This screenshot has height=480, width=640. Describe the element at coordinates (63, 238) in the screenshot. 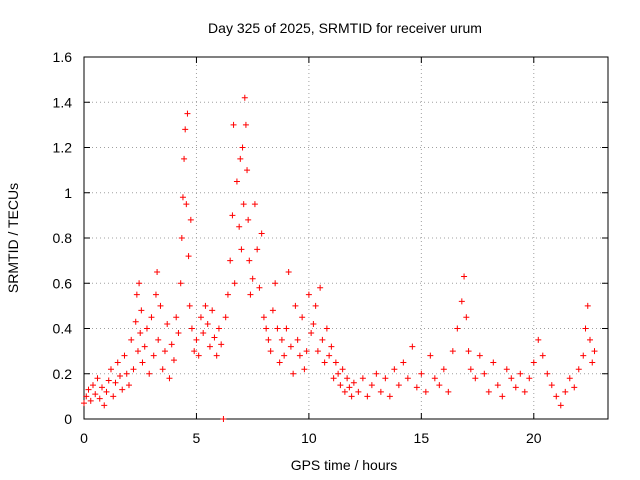

I see `y-axis-tick-labels: 0 0.2 0.4 0.6 0.8 1 1.2 1.4 1.6` at that location.